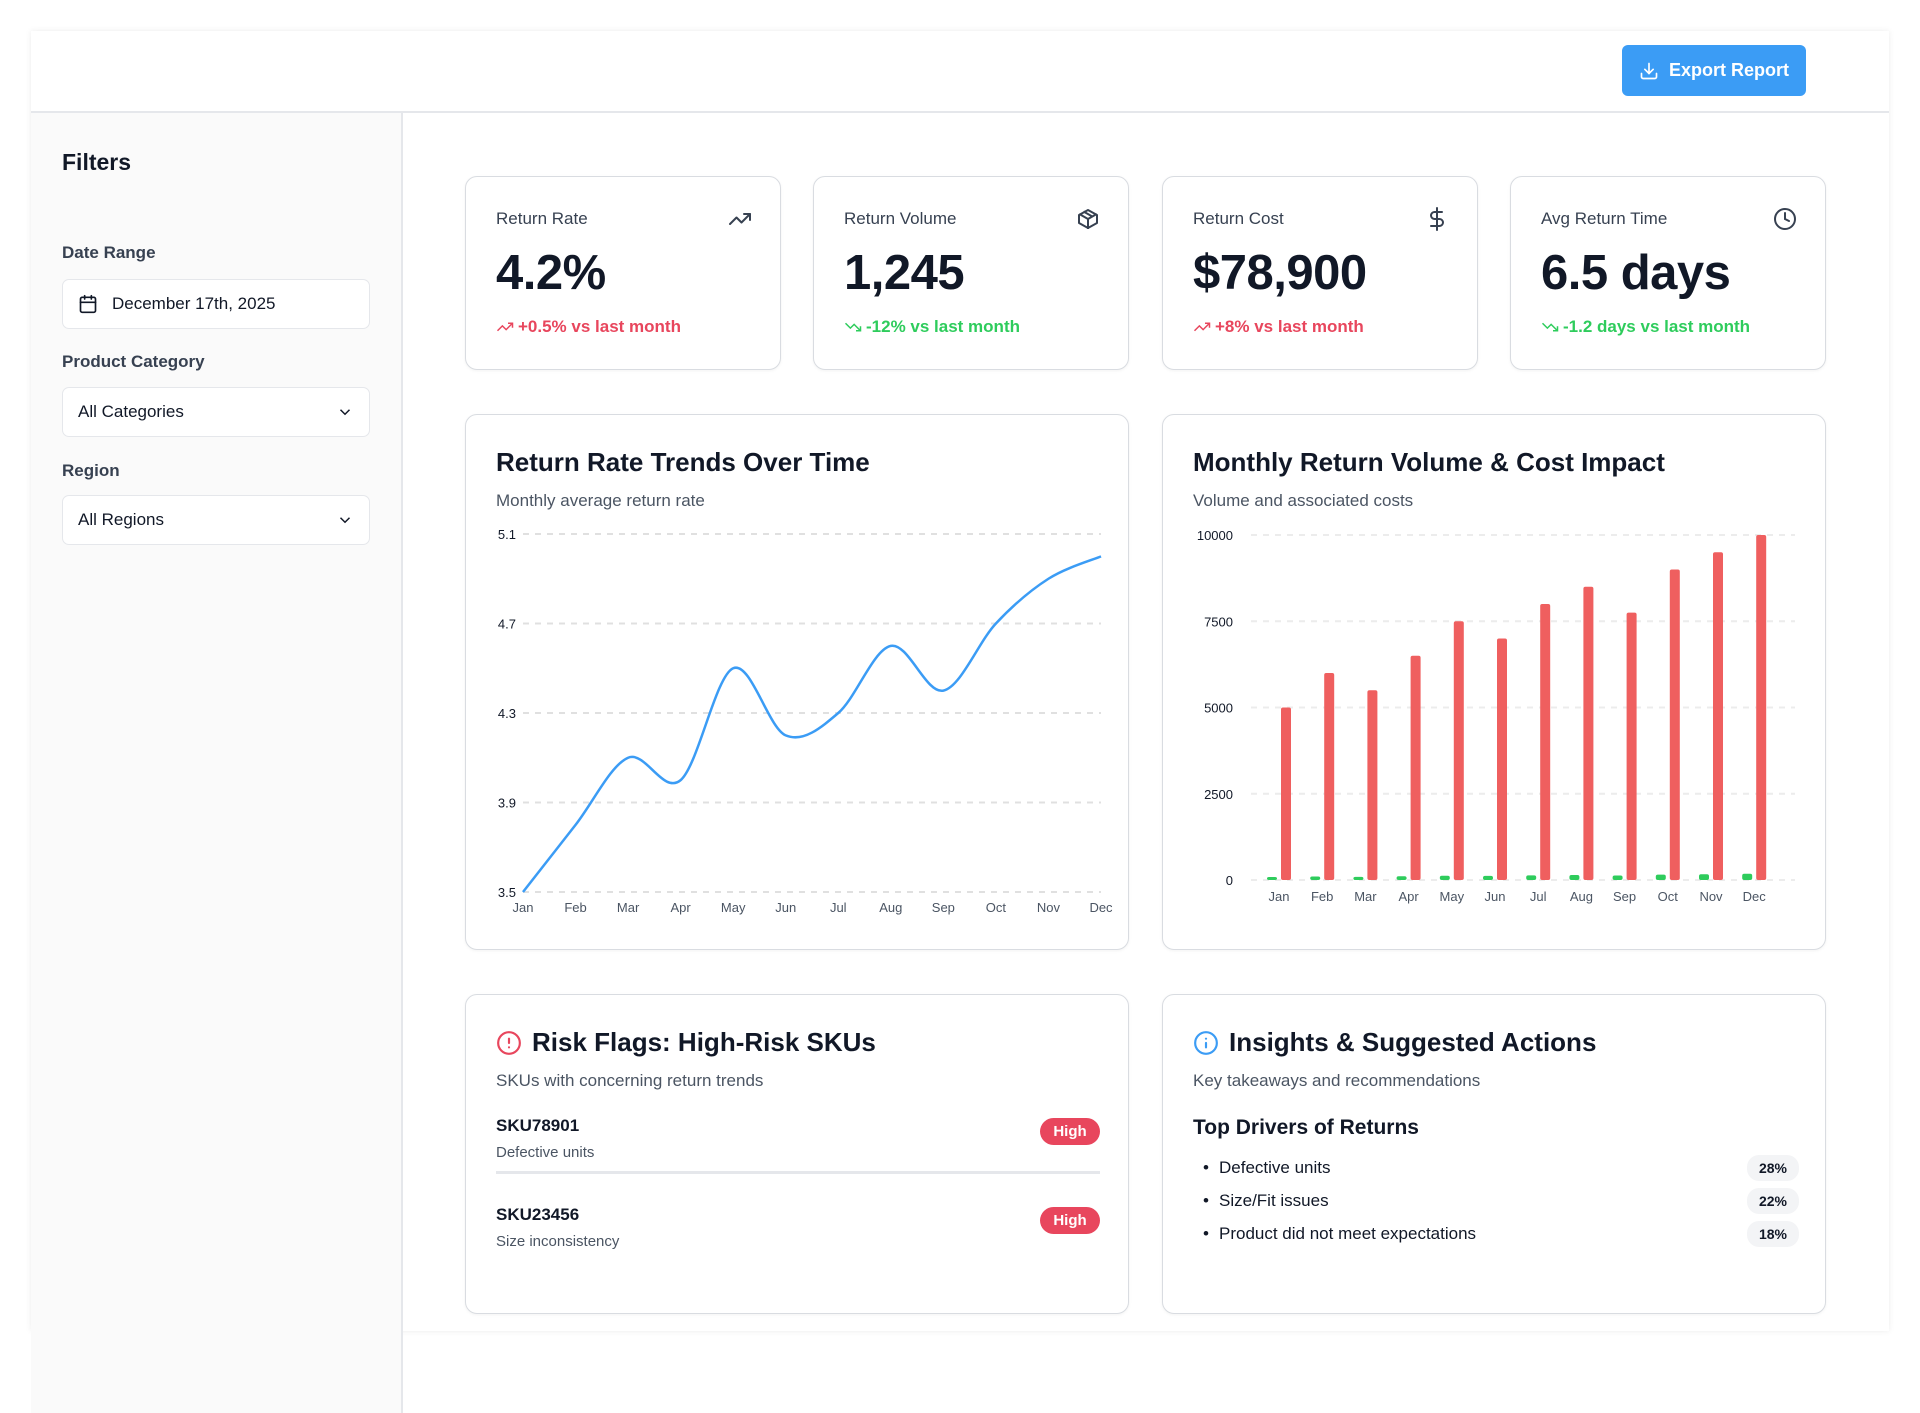  Describe the element at coordinates (932, 327) in the screenshot. I see `kpi-delta: -12% vs last month` at that location.